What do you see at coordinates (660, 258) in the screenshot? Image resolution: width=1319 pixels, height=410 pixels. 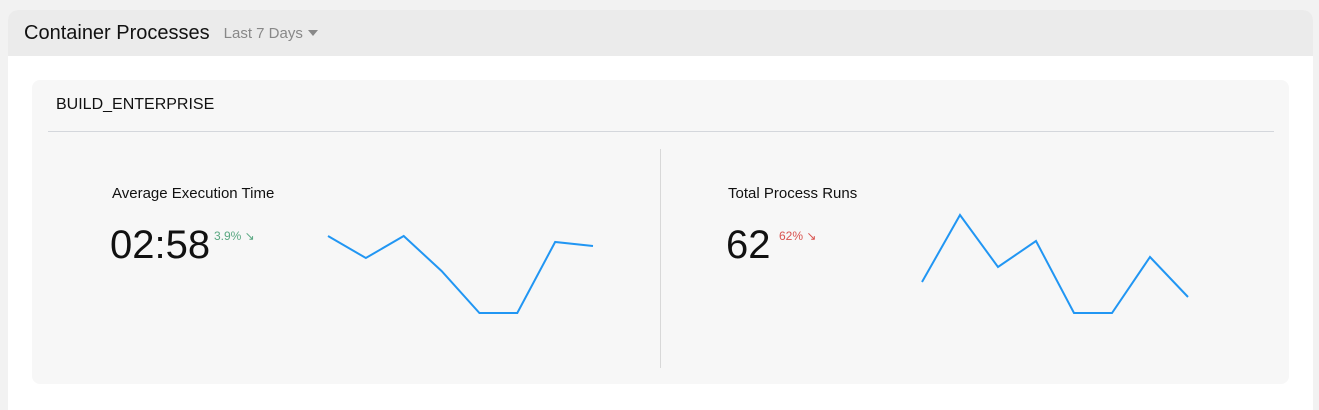 I see `divider-vertical` at bounding box center [660, 258].